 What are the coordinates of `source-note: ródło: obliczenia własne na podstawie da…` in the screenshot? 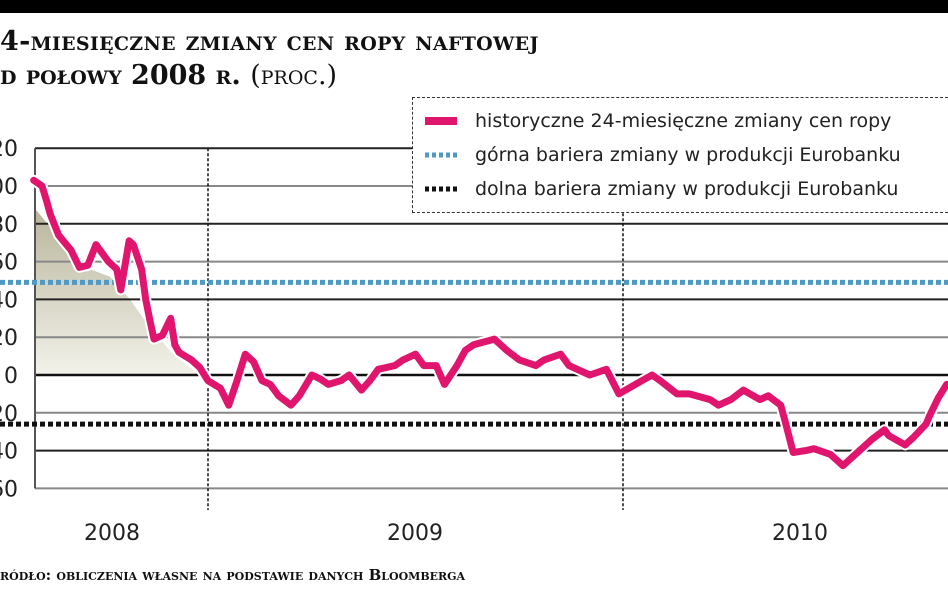 It's located at (233, 575).